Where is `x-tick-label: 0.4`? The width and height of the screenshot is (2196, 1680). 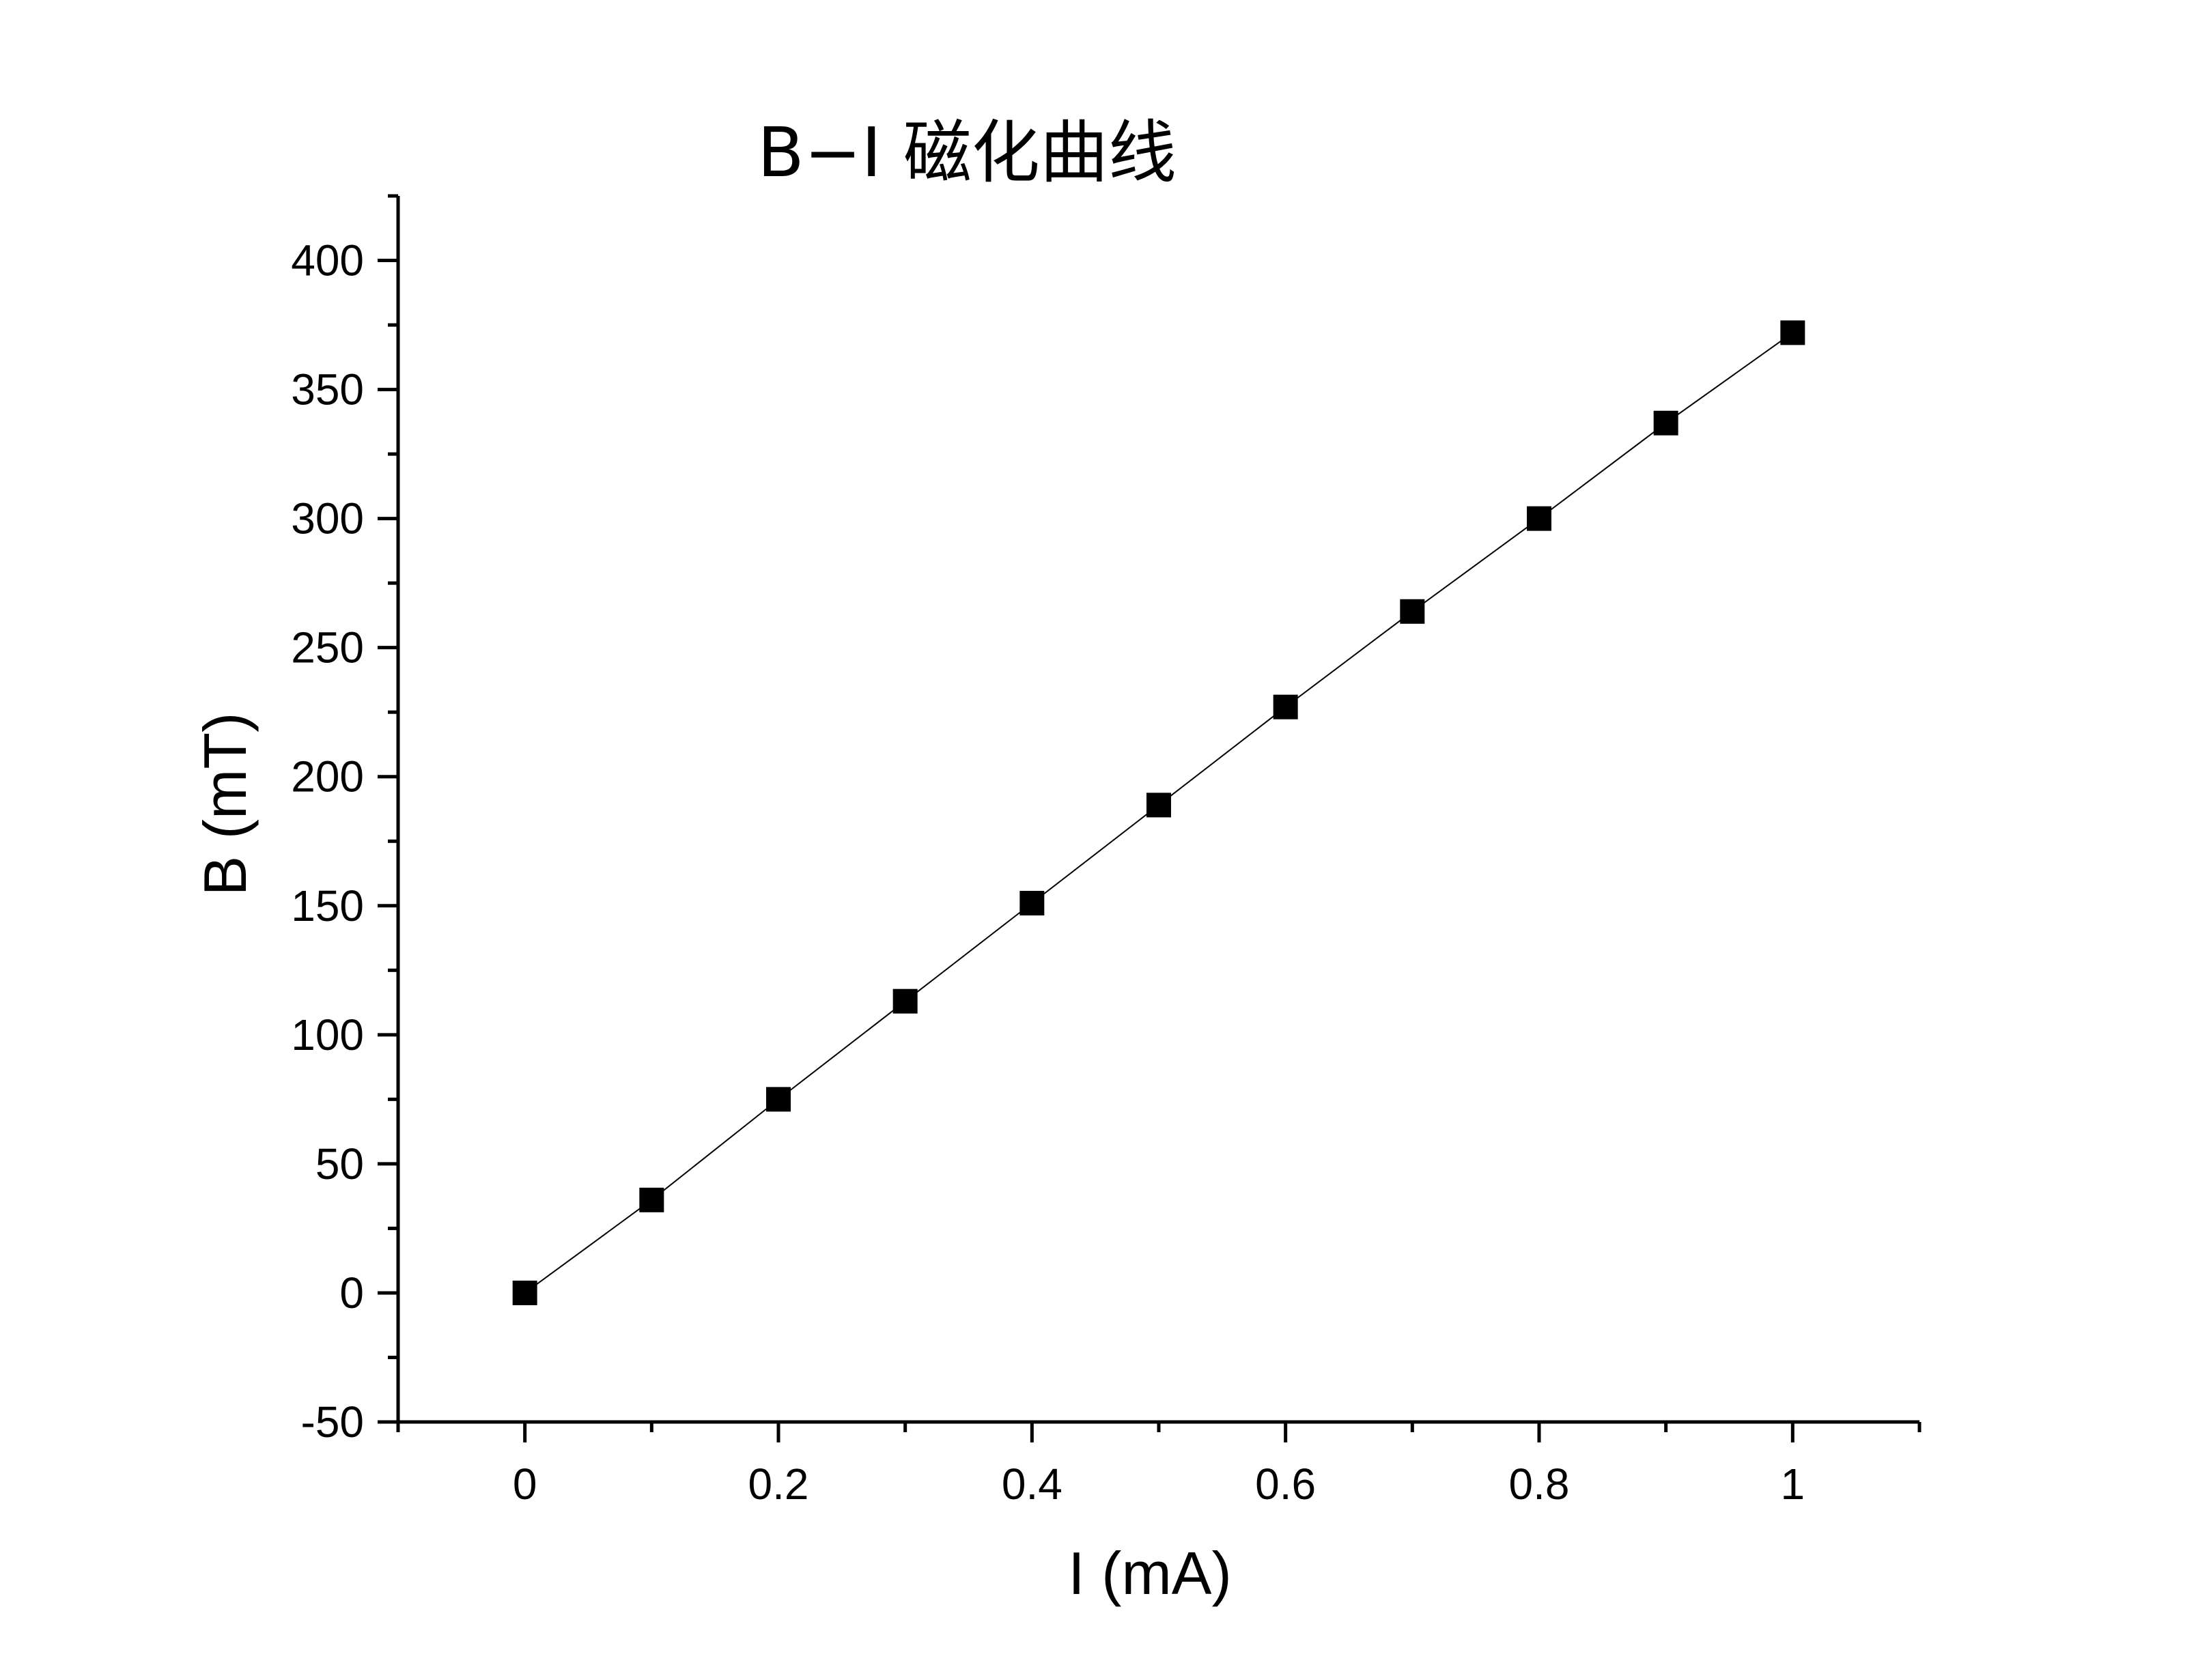
x-tick-label: 0.4 is located at coordinates (1032, 1484).